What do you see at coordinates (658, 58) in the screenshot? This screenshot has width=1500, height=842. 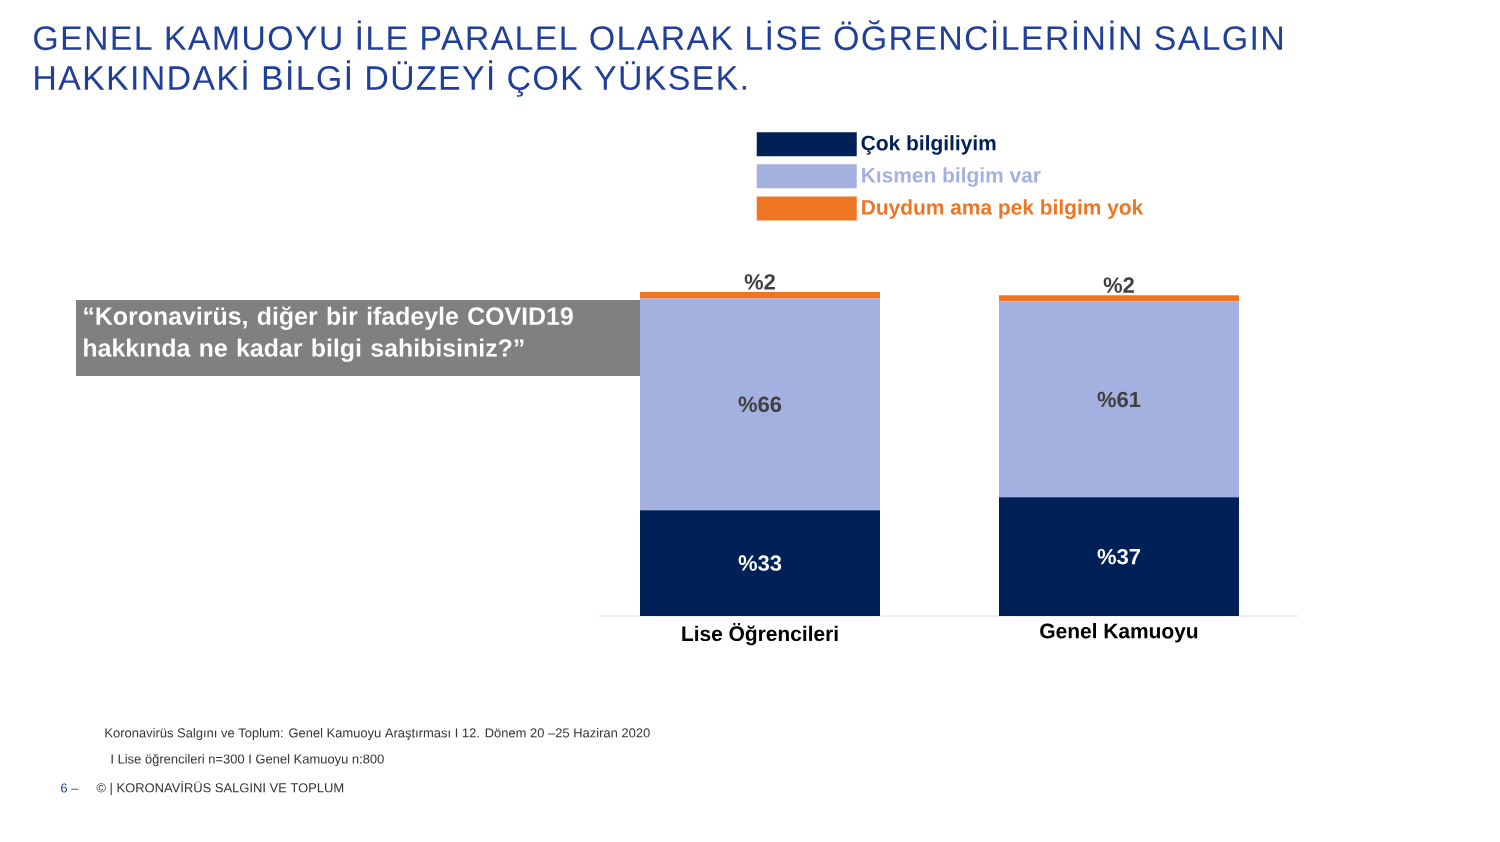 I see `chart-title: GENEL KAMUOYU İLE PARALEL OLARAK LİSE ÖĞRENCİLERİNİN SALGIN HAKKINDAKİ BİLGİ DÜZEYİ ÇOK YÜKSEK.` at bounding box center [658, 58].